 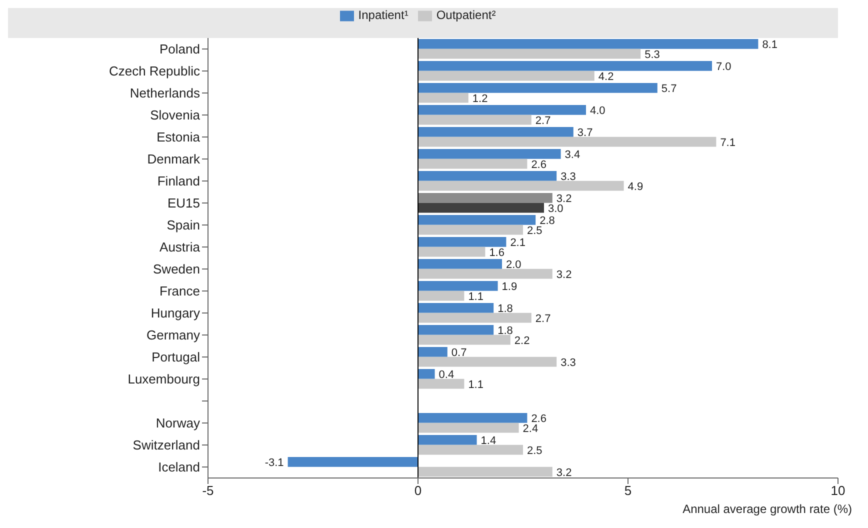 What do you see at coordinates (514, 264) in the screenshot?
I see `data-label: 2.0` at bounding box center [514, 264].